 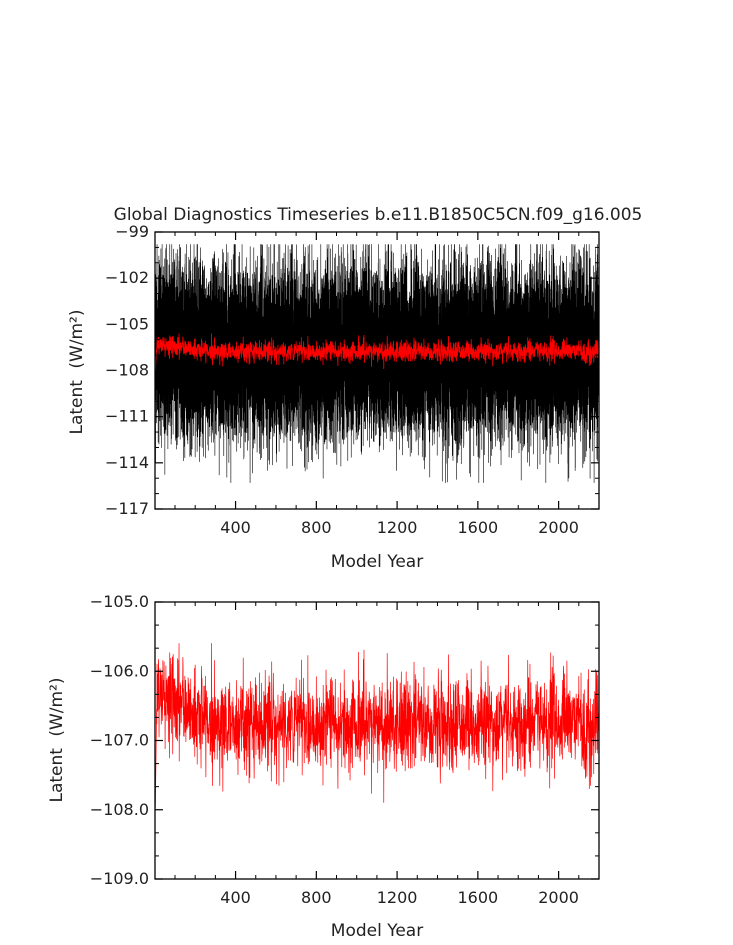 What do you see at coordinates (57, 739) in the screenshot?
I see `bottom-y-axis-label: Latent (W/m²)` at bounding box center [57, 739].